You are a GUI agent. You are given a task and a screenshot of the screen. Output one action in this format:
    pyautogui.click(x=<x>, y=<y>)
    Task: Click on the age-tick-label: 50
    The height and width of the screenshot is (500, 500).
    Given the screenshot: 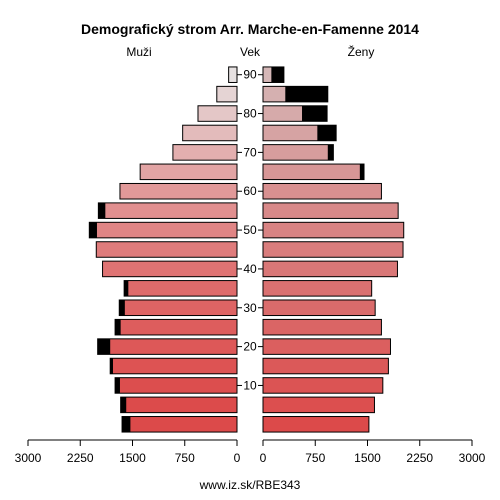 What is the action you would take?
    pyautogui.click(x=250, y=230)
    